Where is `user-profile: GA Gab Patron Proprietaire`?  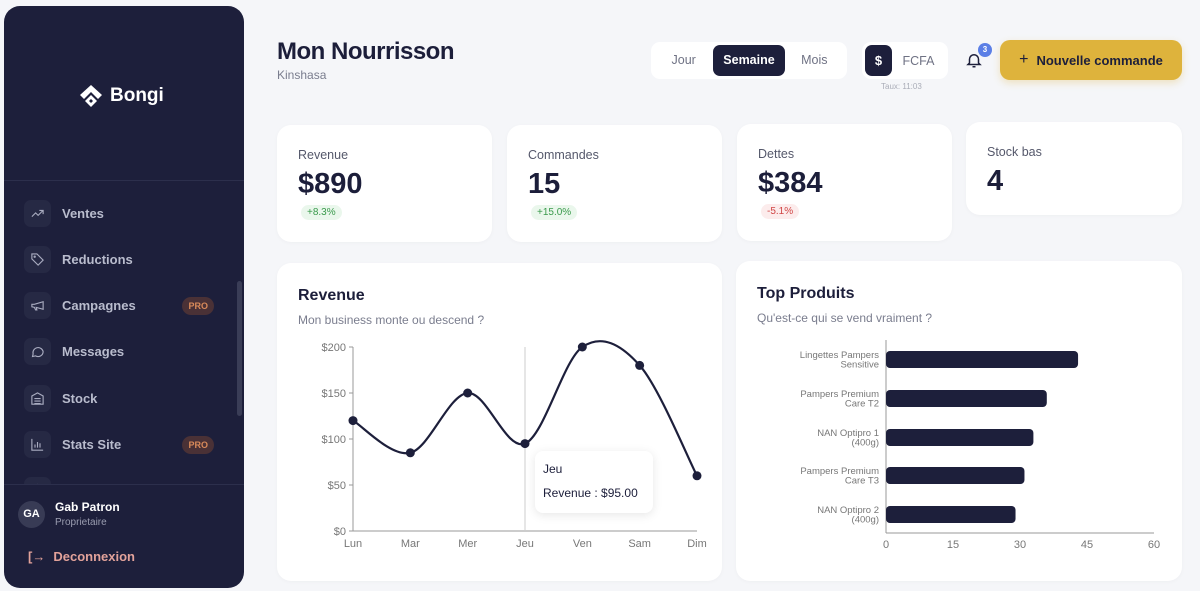 user-profile: GA Gab Patron Proprietaire is located at coordinates (69, 514).